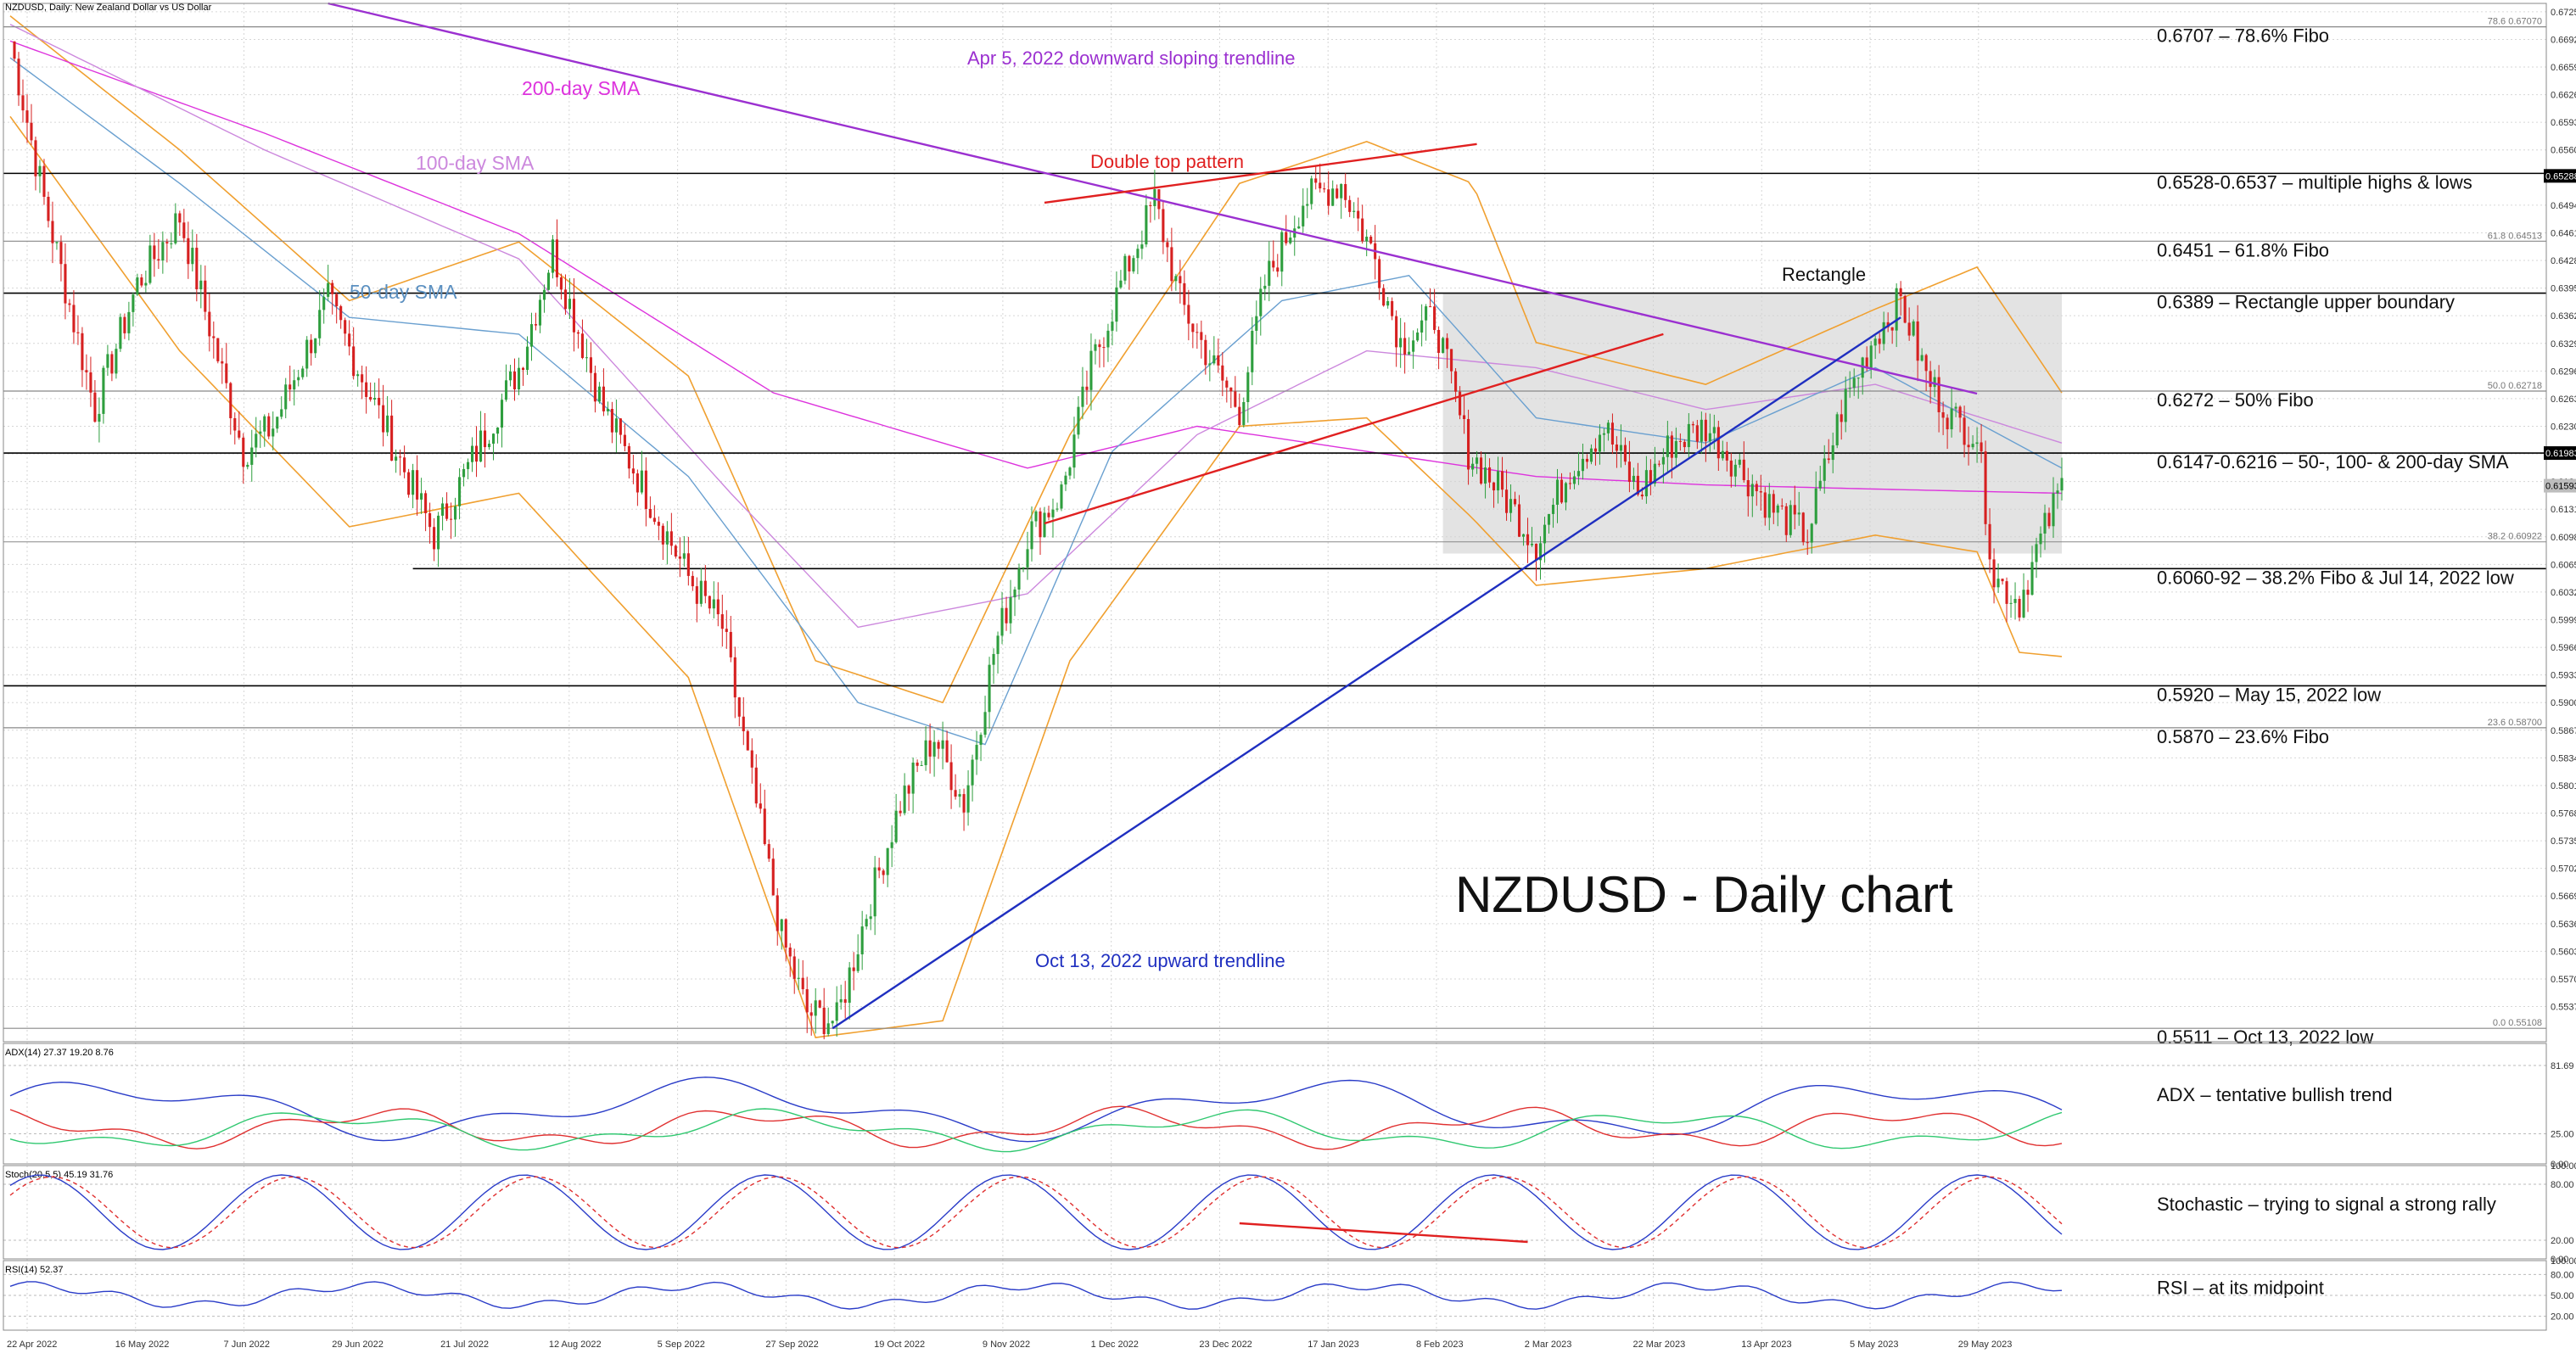 The height and width of the screenshot is (1359, 2576). Describe the element at coordinates (59, 1053) in the screenshot. I see `adx-label: ADX(14) 27.37 19.20 8.76` at that location.